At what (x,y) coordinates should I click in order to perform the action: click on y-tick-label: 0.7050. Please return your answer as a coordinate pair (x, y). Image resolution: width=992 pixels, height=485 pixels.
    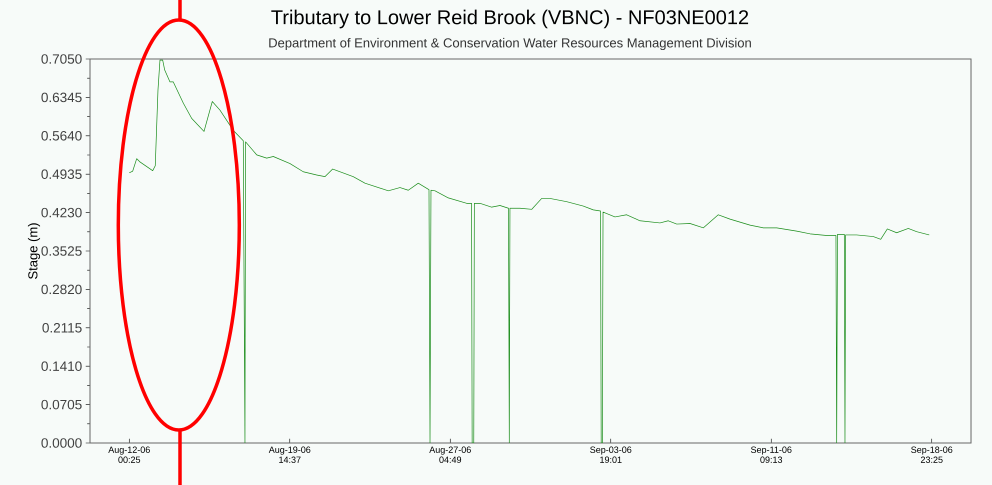
    Looking at the image, I should click on (61, 59).